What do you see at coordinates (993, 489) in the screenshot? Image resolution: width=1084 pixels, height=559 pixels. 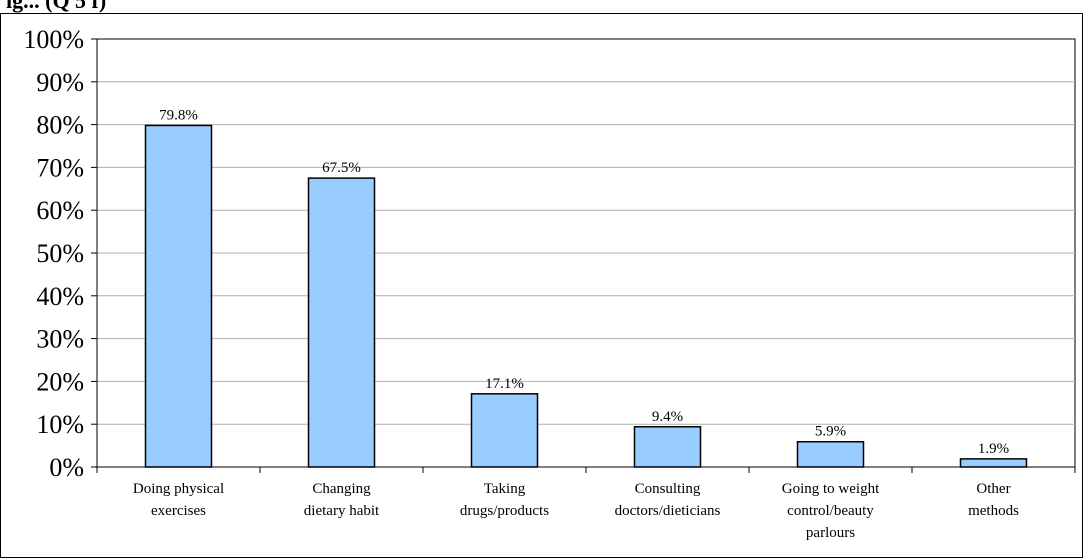 I see `x-category-label: Other` at bounding box center [993, 489].